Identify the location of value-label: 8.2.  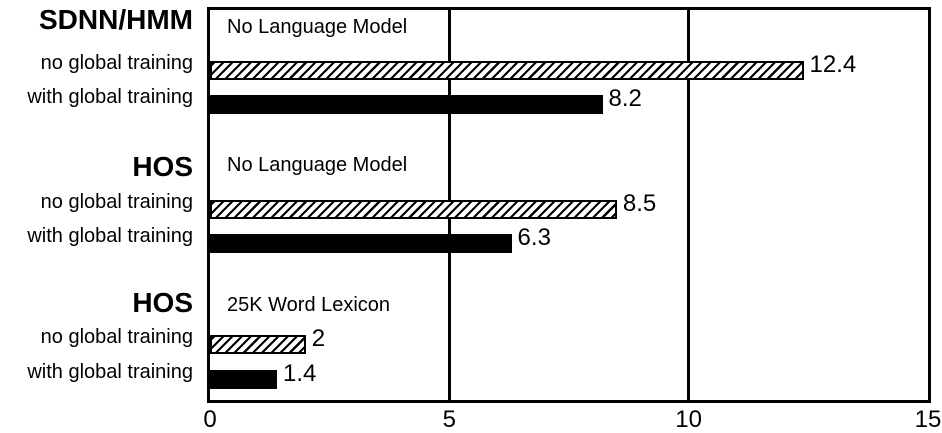
(625, 98).